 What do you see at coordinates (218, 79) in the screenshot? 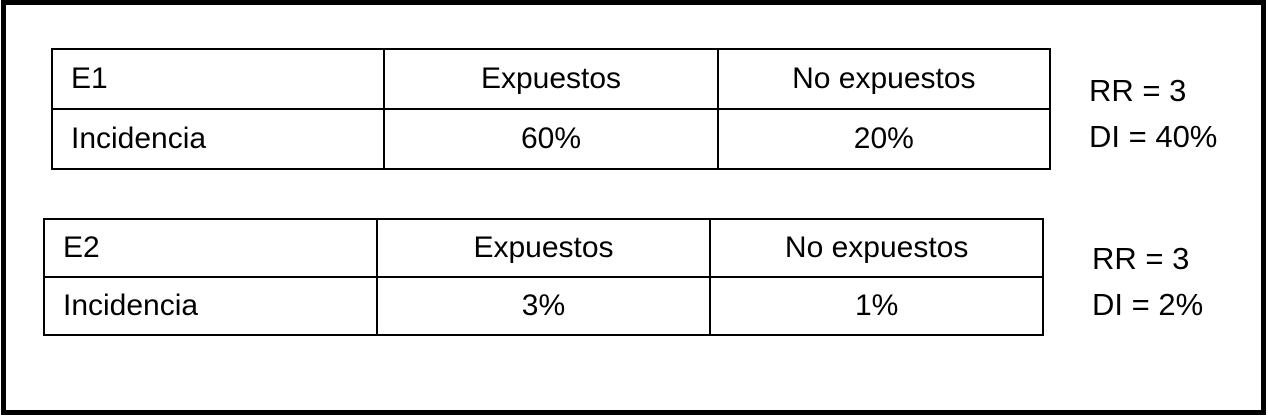
I see `table-e1-title-cell: E1` at bounding box center [218, 79].